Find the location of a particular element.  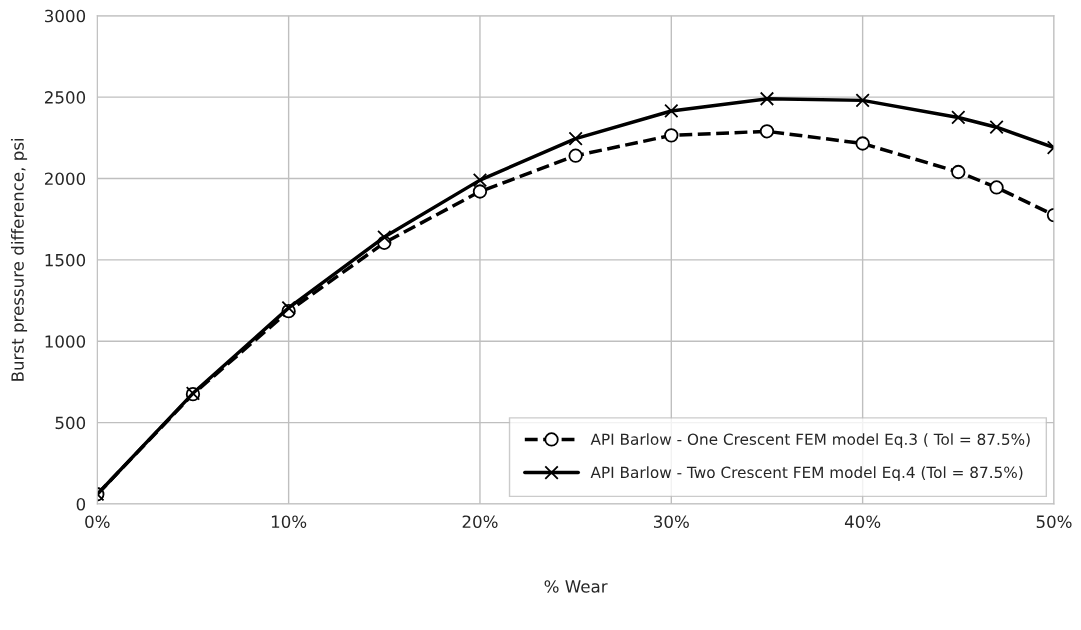

y-tick-label: 0 is located at coordinates (81, 504).